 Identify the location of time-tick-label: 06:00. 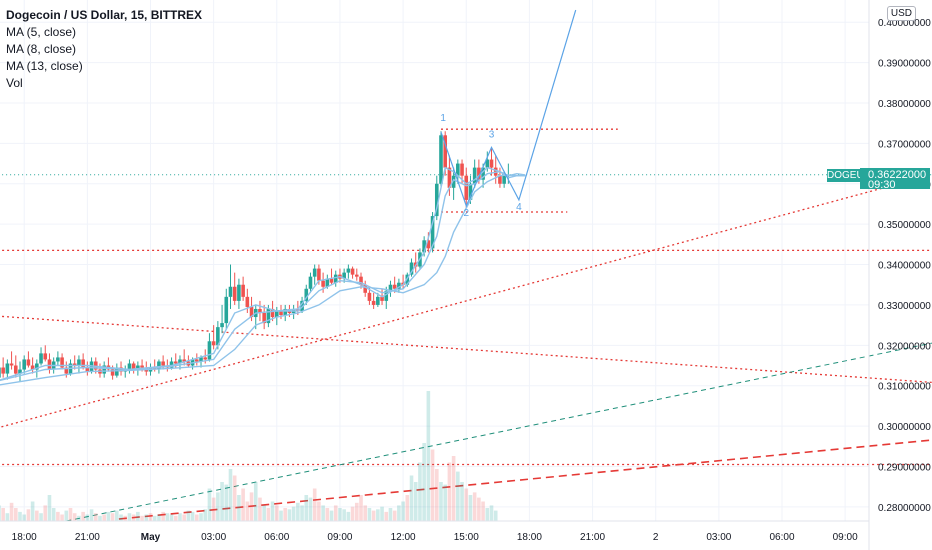
(781, 537).